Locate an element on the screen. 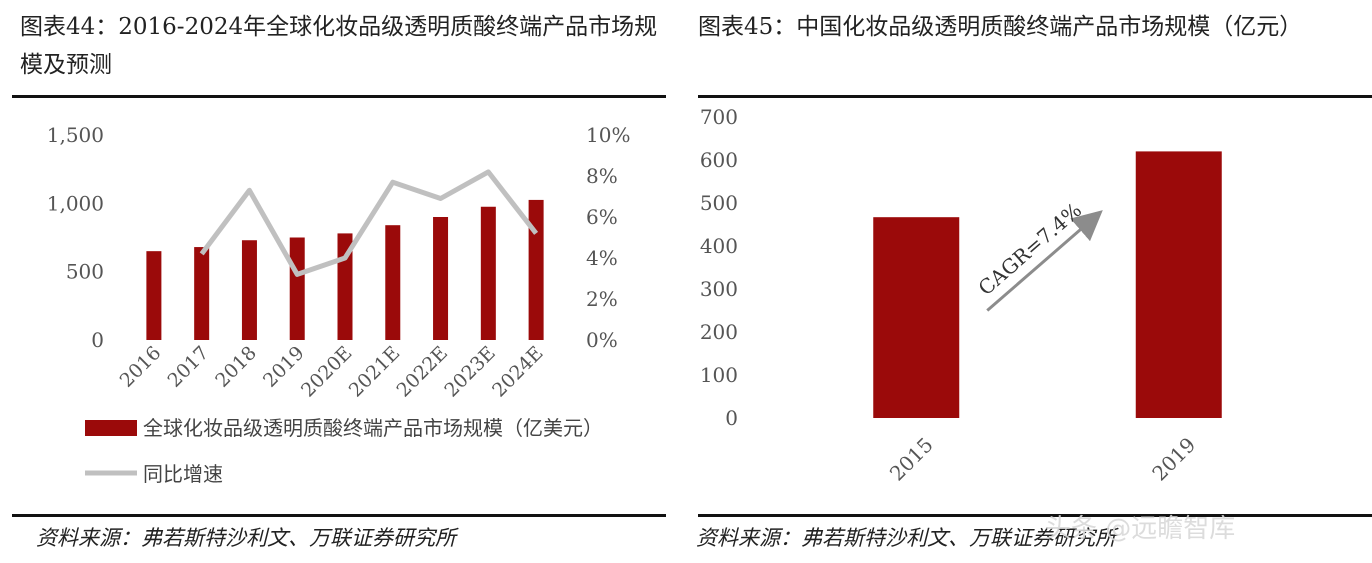 The image size is (1372, 563). x-axis-tick-label: 2017 is located at coordinates (188, 367).